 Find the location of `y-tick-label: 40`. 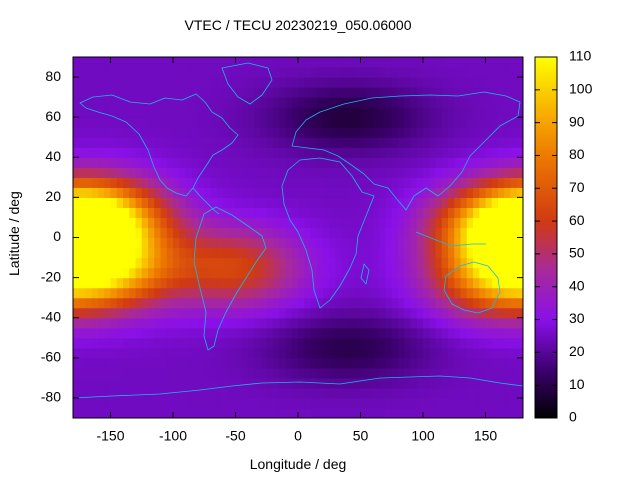

y-tick-label: 40 is located at coordinates (53, 156).